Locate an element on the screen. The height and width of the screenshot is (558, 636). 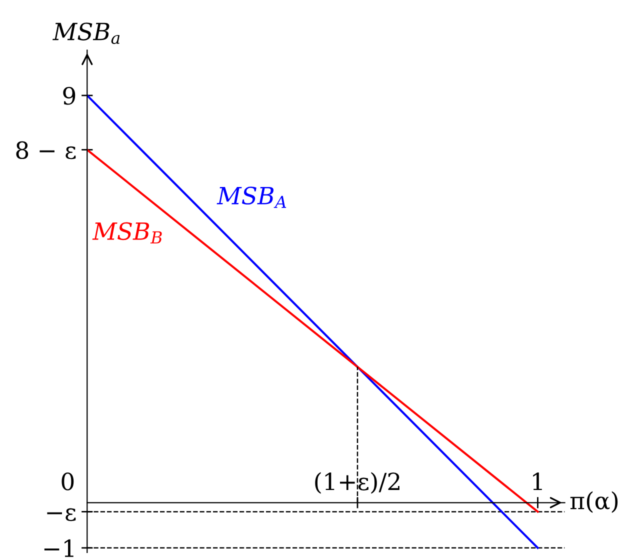
x-tick-label: 0 is located at coordinates (68, 481).